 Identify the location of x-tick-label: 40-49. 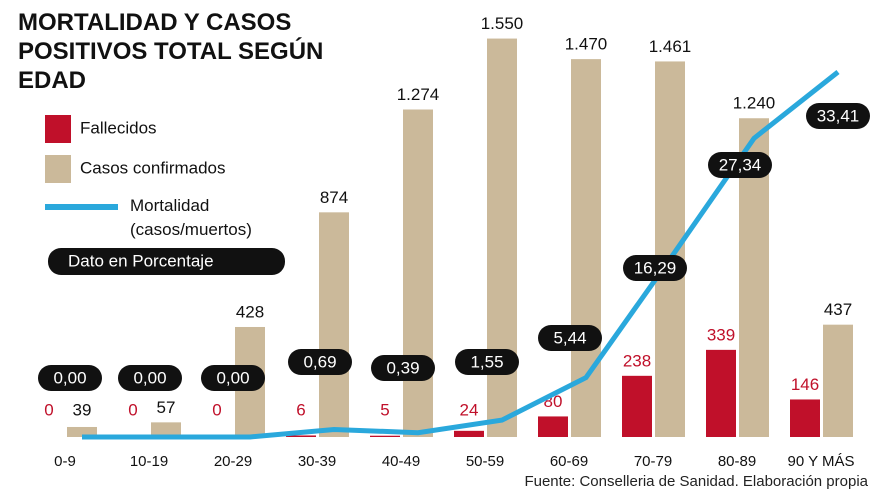
(401, 461).